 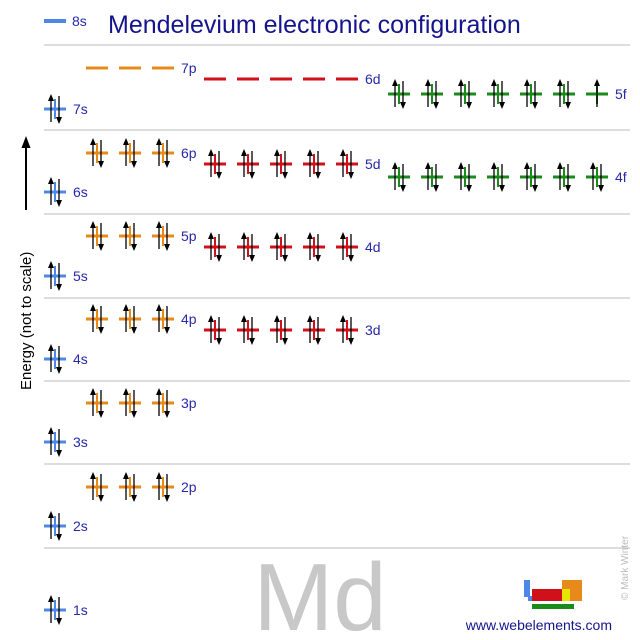 What do you see at coordinates (189, 153) in the screenshot?
I see `subshell-label-6p: 6p` at bounding box center [189, 153].